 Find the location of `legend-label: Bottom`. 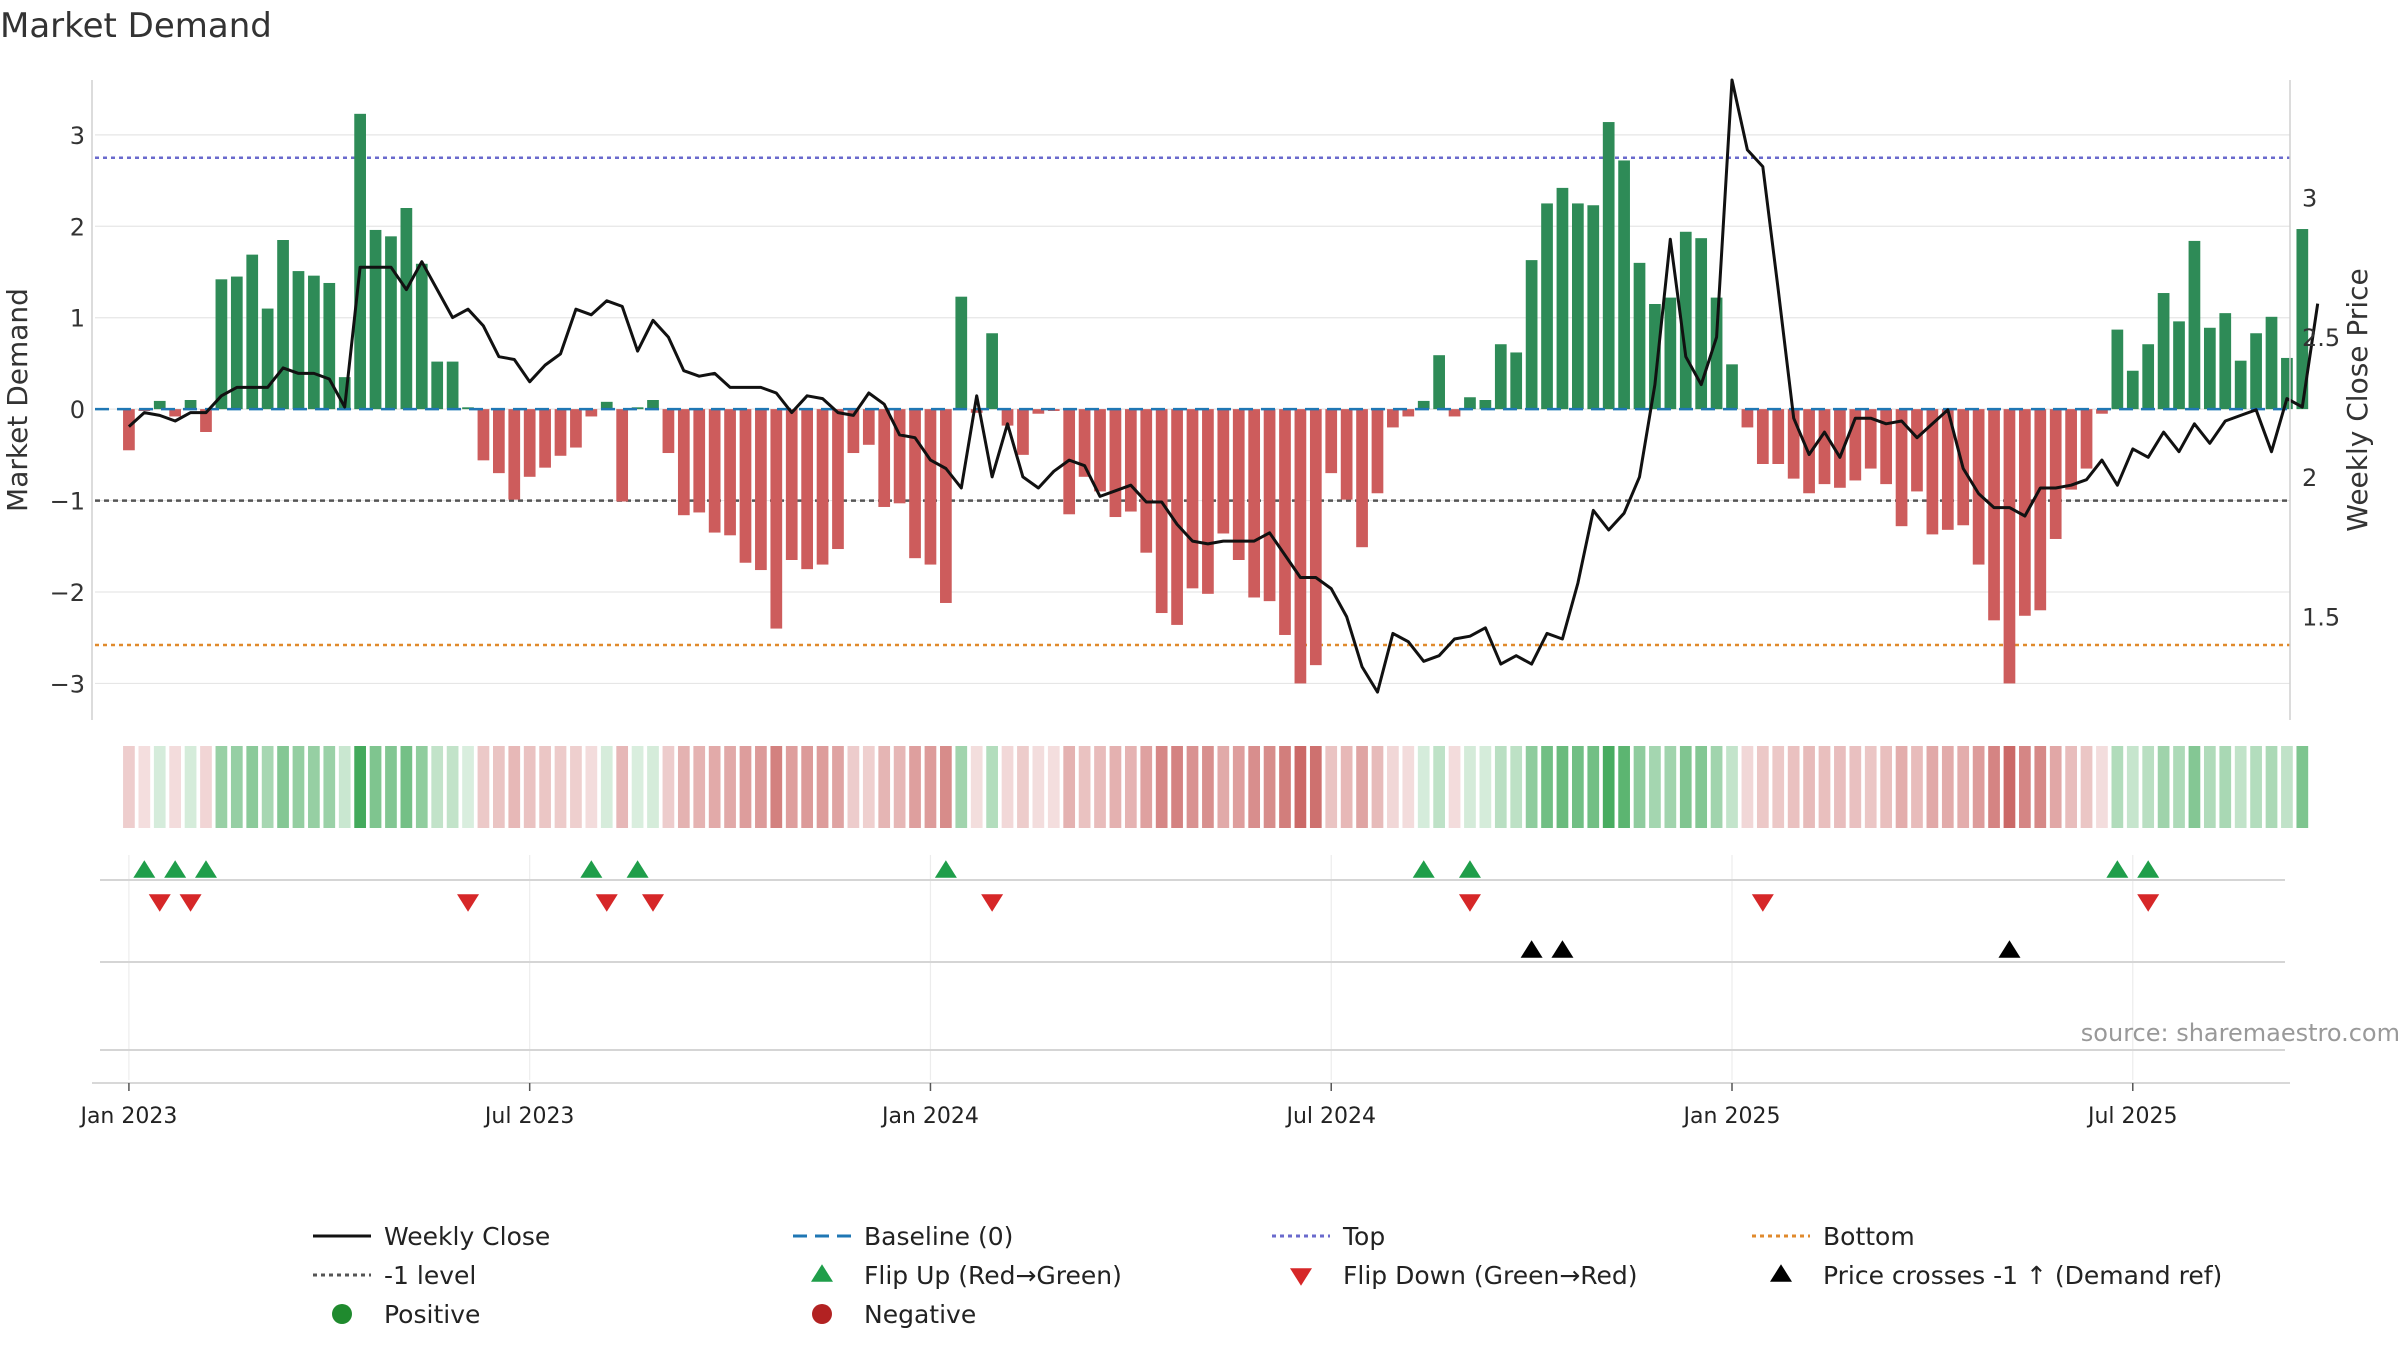

legend-label: Bottom is located at coordinates (1869, 1236).